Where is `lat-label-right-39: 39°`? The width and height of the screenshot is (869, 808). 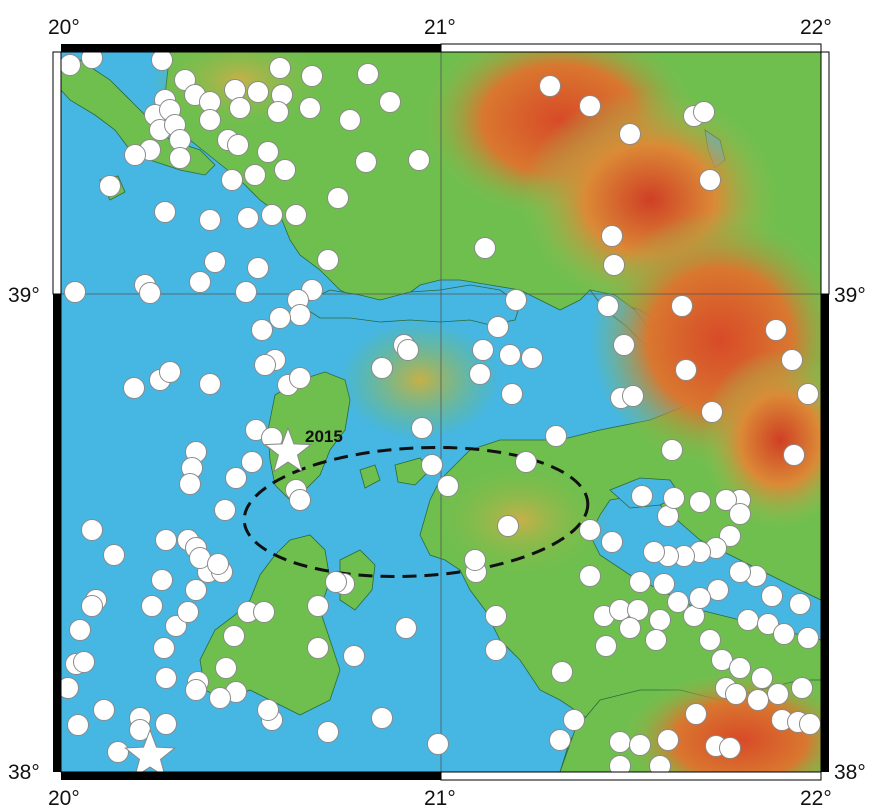 lat-label-right-39: 39° is located at coordinates (850, 295).